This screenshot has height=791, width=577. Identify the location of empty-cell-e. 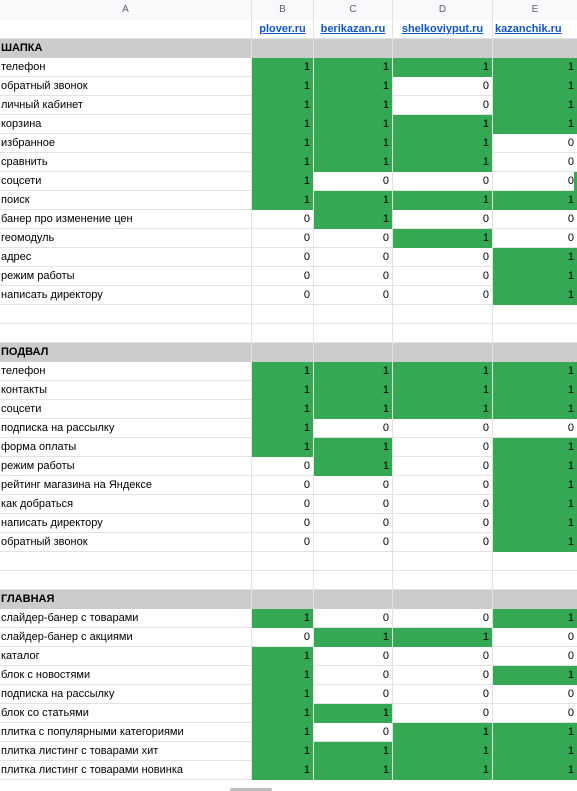
(535, 314).